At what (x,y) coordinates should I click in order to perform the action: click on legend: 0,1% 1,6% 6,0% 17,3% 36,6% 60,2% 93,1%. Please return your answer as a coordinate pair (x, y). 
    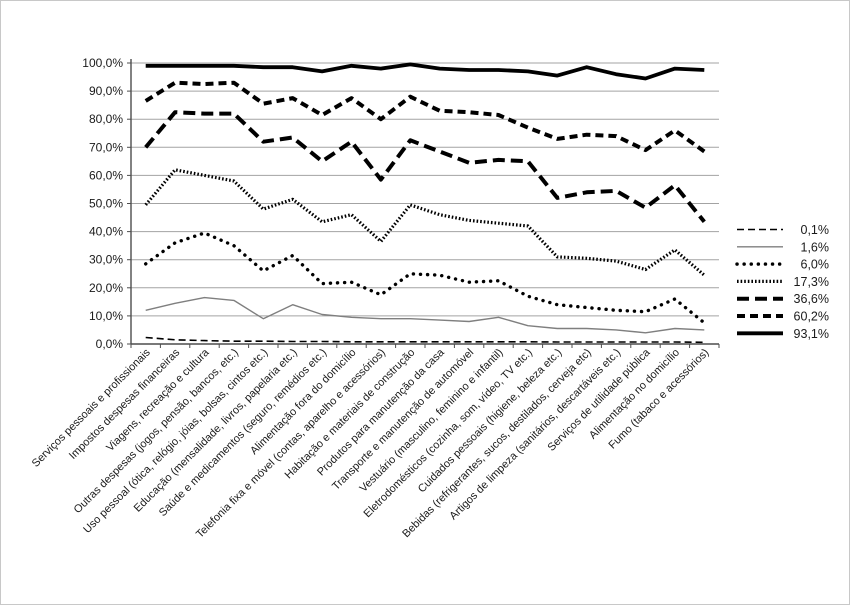
    Looking at the image, I should click on (782, 282).